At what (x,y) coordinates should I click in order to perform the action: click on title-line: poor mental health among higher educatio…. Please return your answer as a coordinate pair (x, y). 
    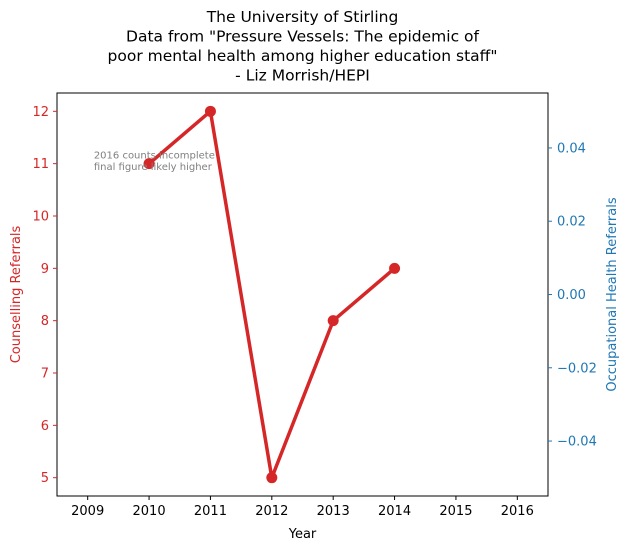
    Looking at the image, I should click on (303, 56).